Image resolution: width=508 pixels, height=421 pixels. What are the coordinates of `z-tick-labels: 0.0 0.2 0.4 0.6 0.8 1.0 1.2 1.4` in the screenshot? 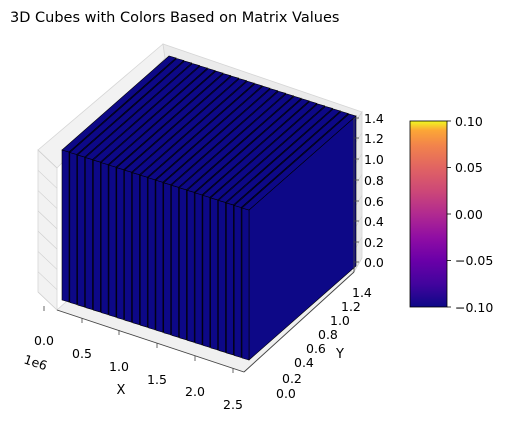 It's located at (374, 190).